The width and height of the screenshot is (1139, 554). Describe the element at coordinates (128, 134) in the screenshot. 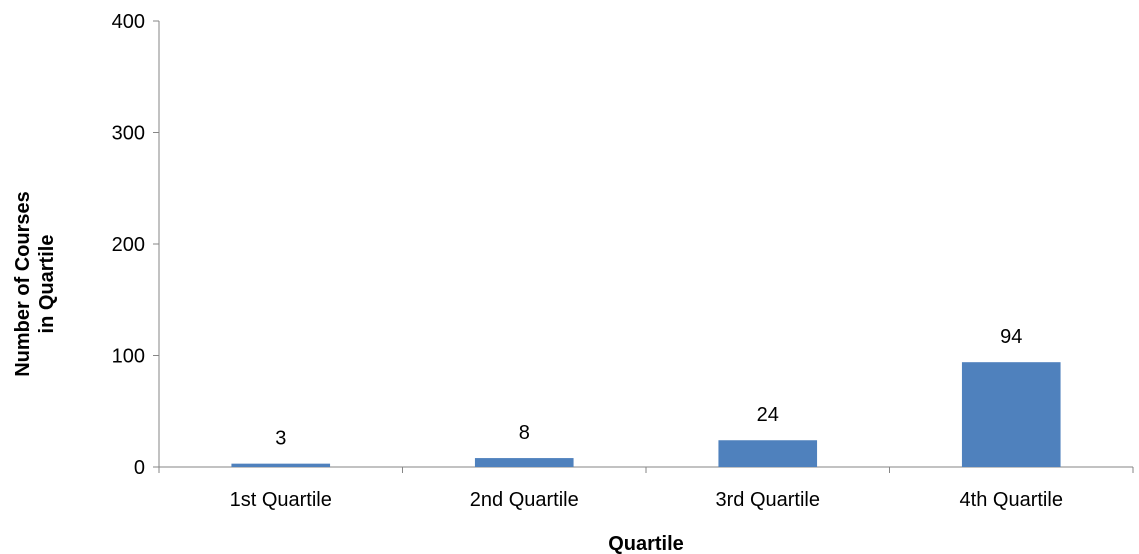

I see `y-tick-label: 300` at that location.